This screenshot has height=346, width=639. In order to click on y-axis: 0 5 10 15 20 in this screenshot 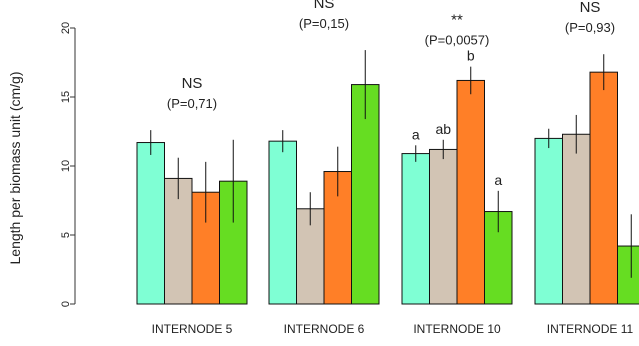, I will do `click(68, 164)`.